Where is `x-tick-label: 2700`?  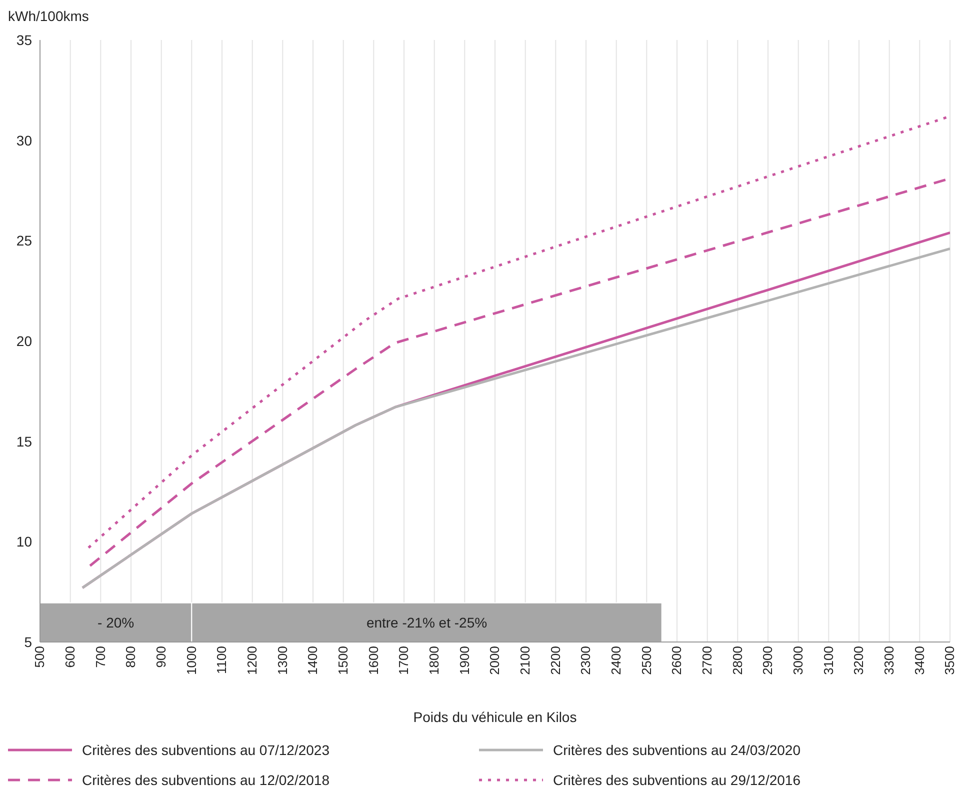 x-tick-label: 2700 is located at coordinates (707, 660).